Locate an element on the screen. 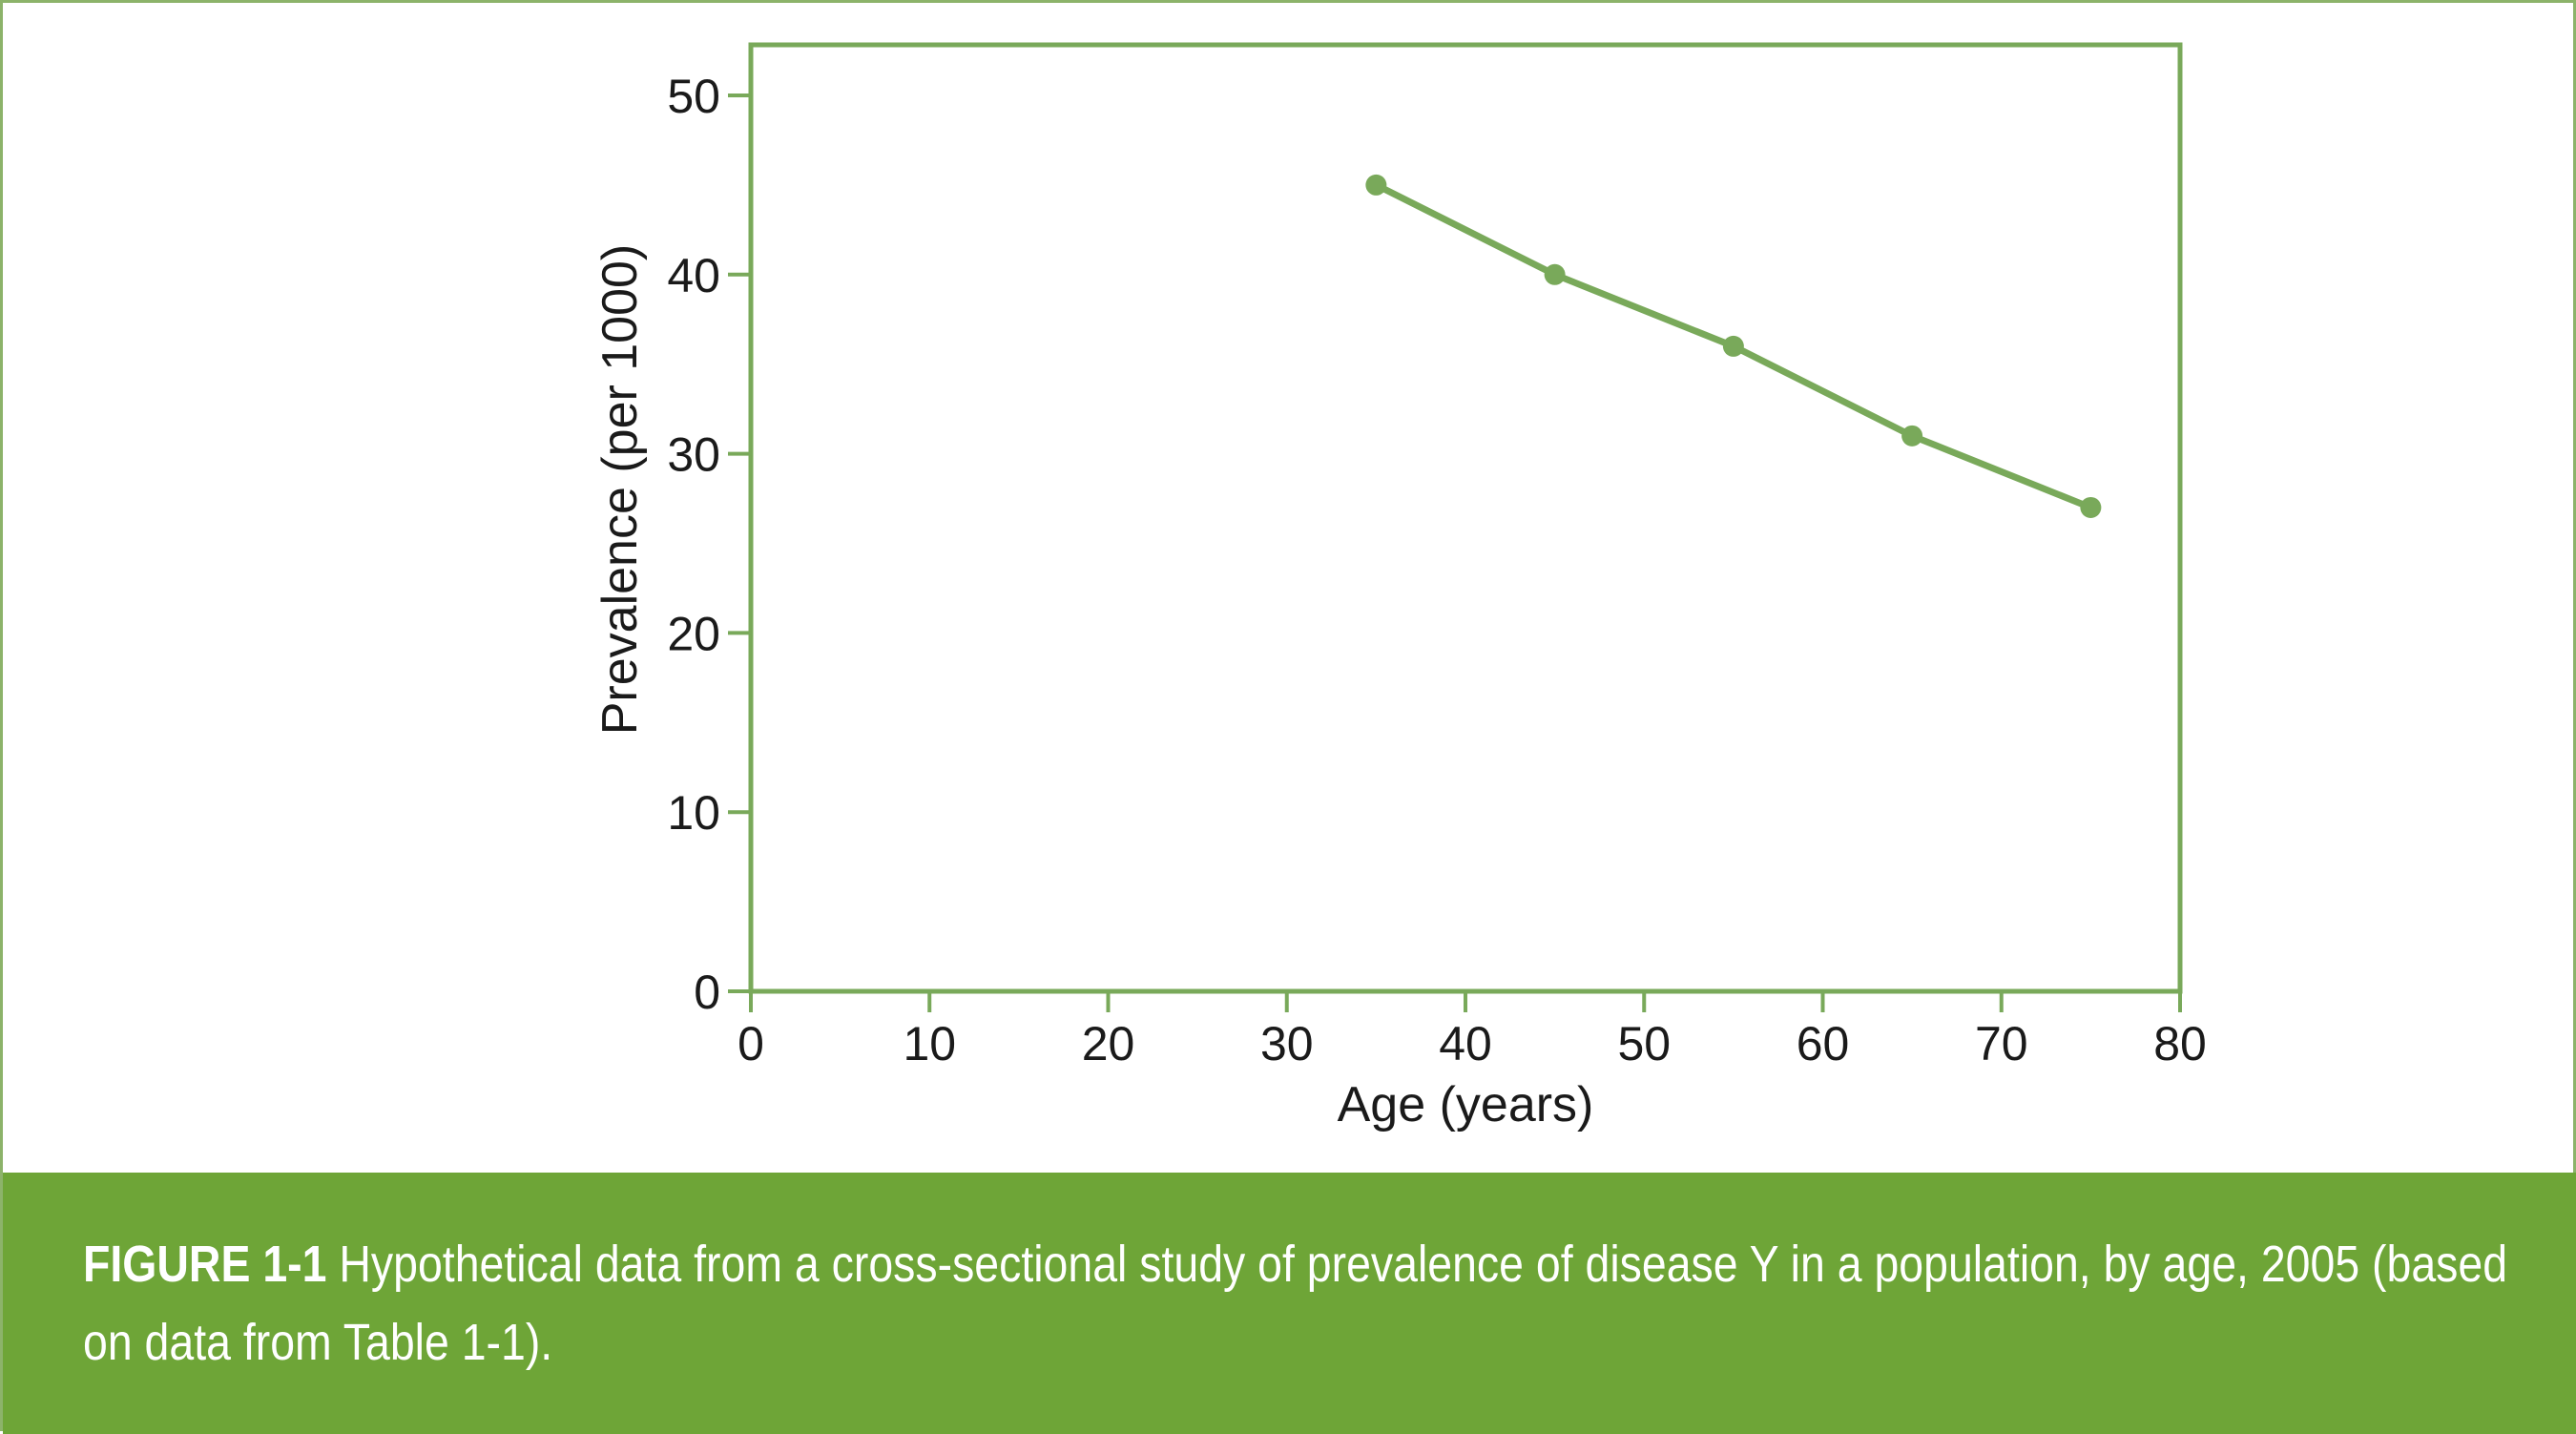  x-tick-label: 20 is located at coordinates (1108, 1043).